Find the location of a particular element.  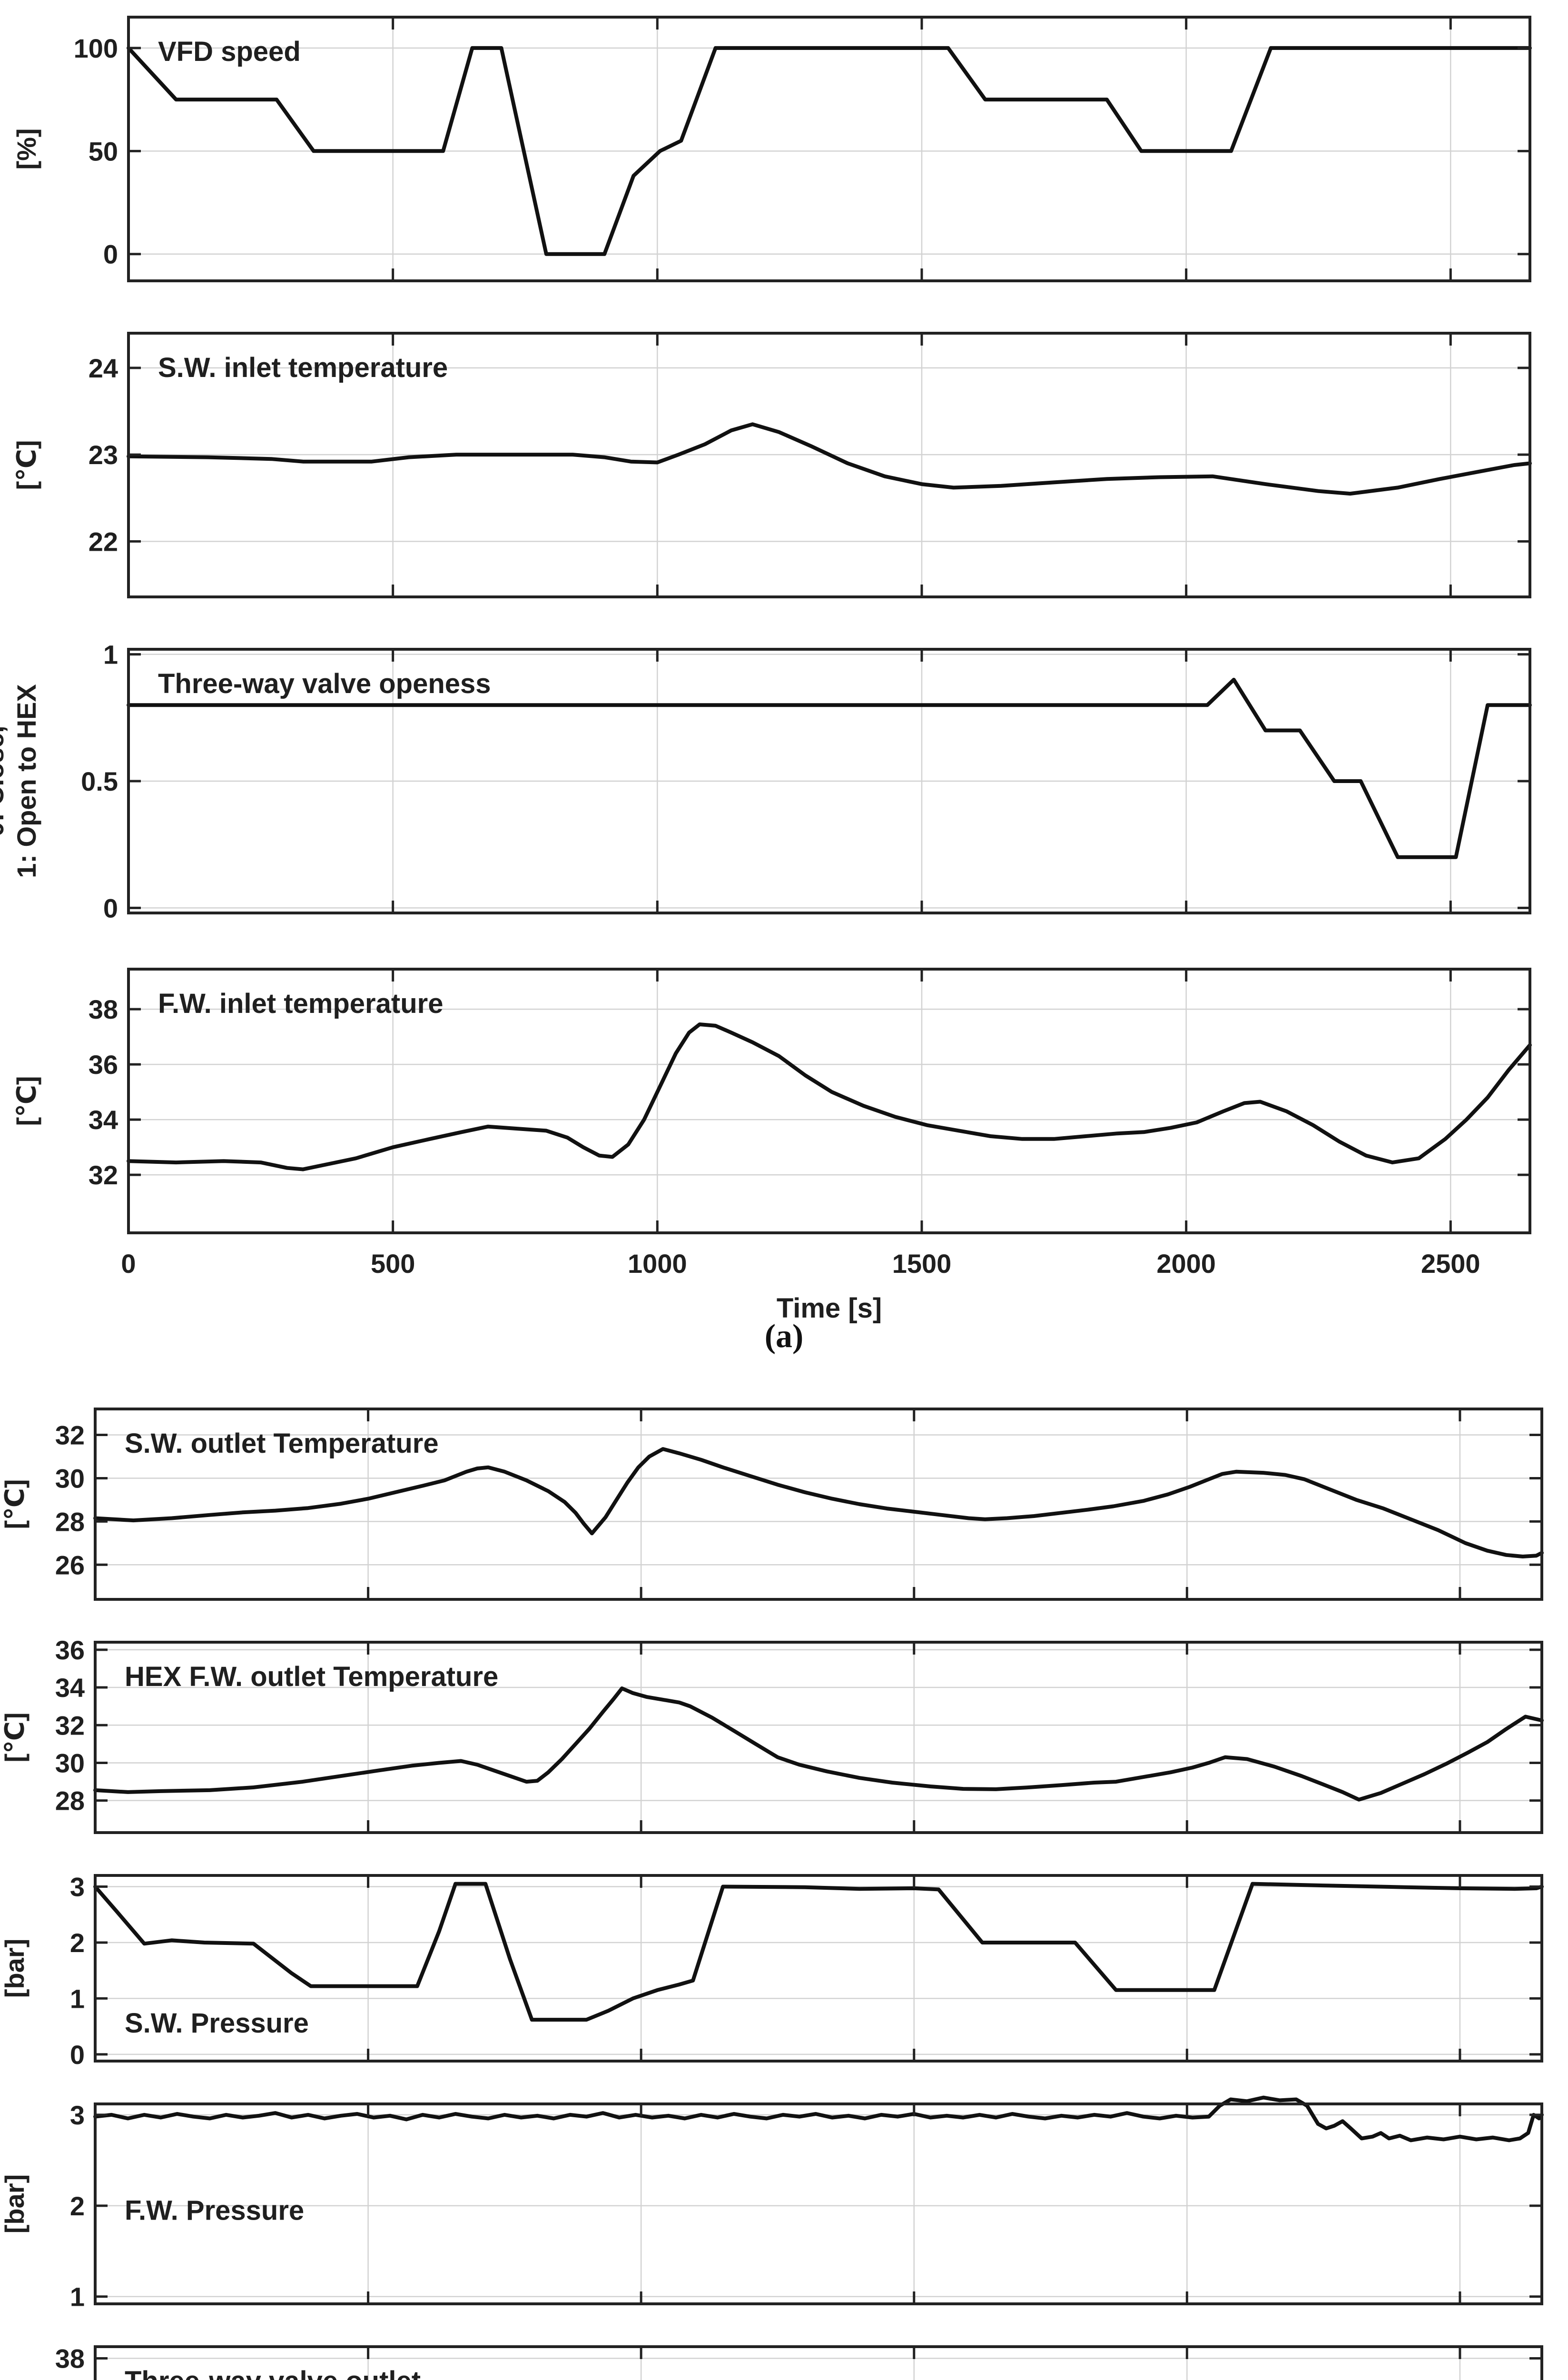

y-tick-label: 100 is located at coordinates (96, 48).